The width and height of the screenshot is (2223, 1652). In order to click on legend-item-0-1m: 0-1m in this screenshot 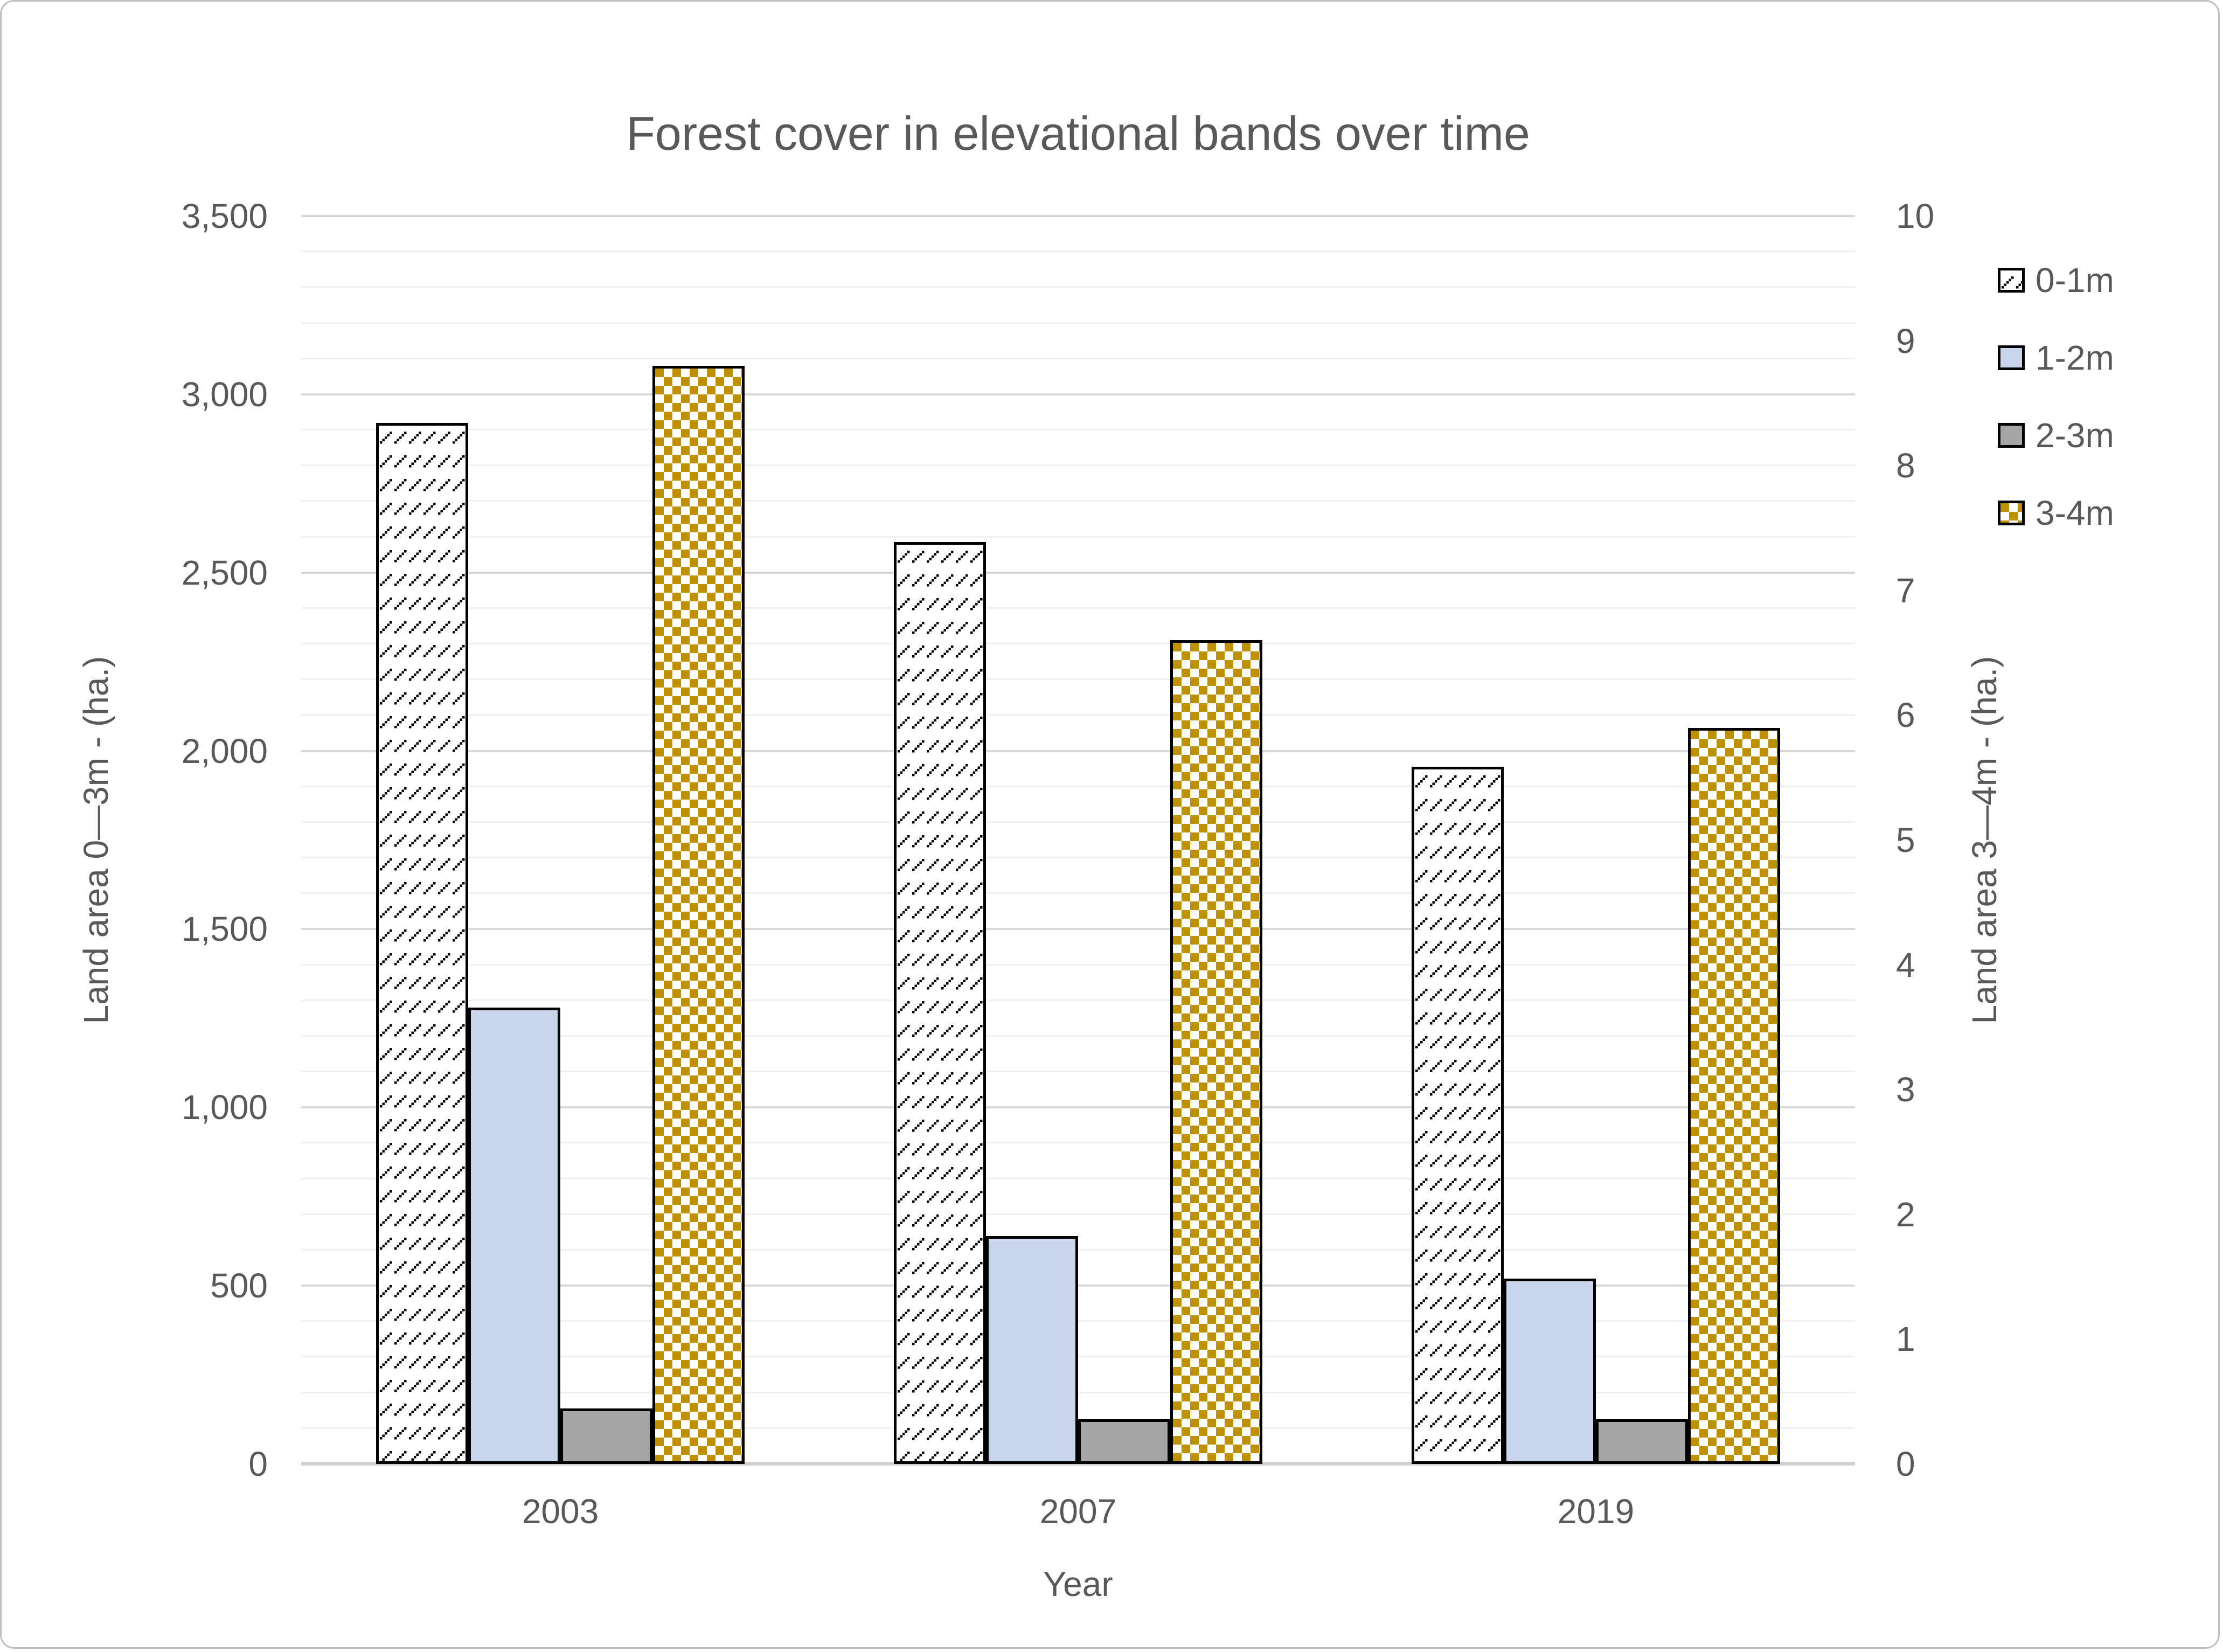, I will do `click(2056, 280)`.